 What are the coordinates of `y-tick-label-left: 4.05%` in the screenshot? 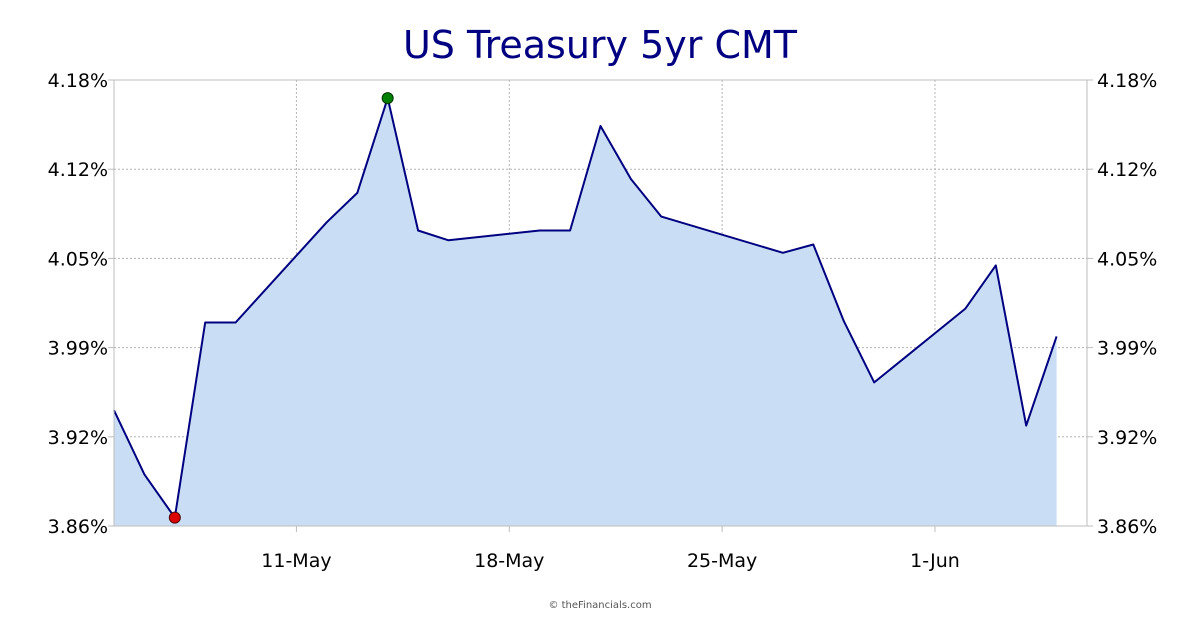 It's located at (78, 259).